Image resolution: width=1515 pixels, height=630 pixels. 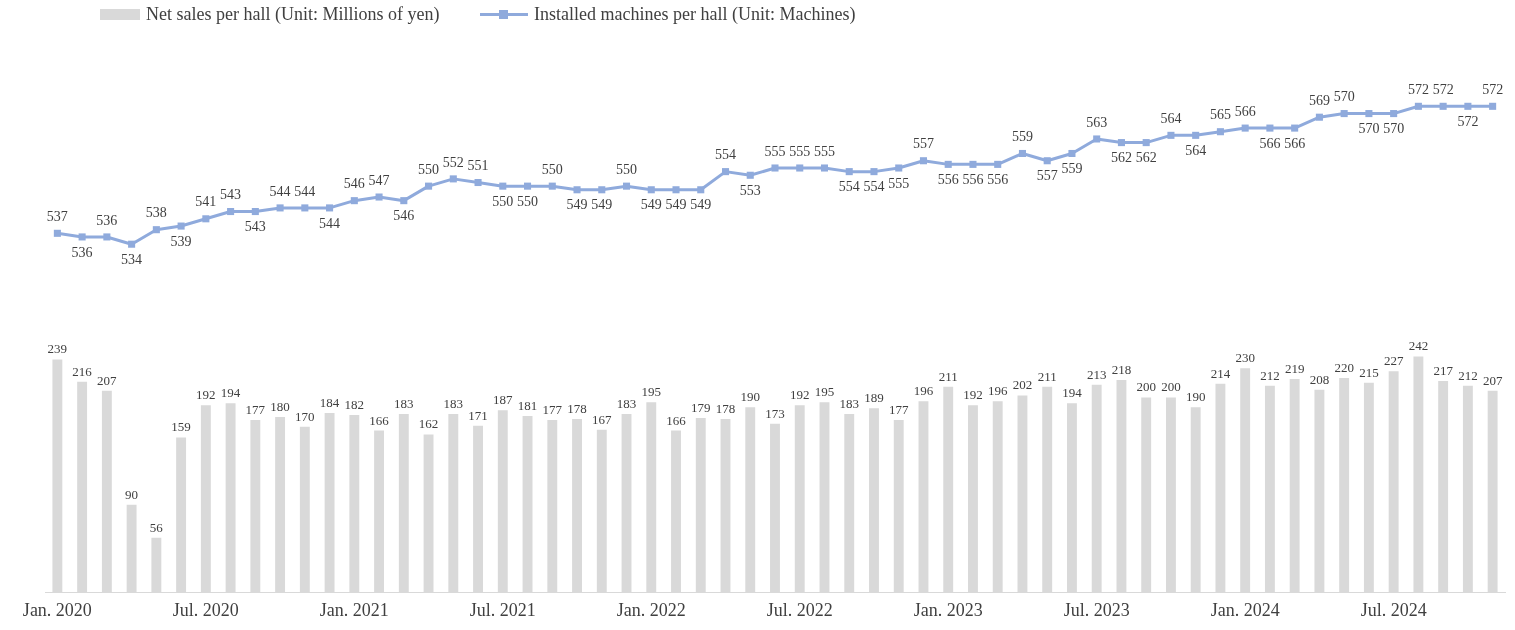 I want to click on data-label: 181, so click(x=527, y=405).